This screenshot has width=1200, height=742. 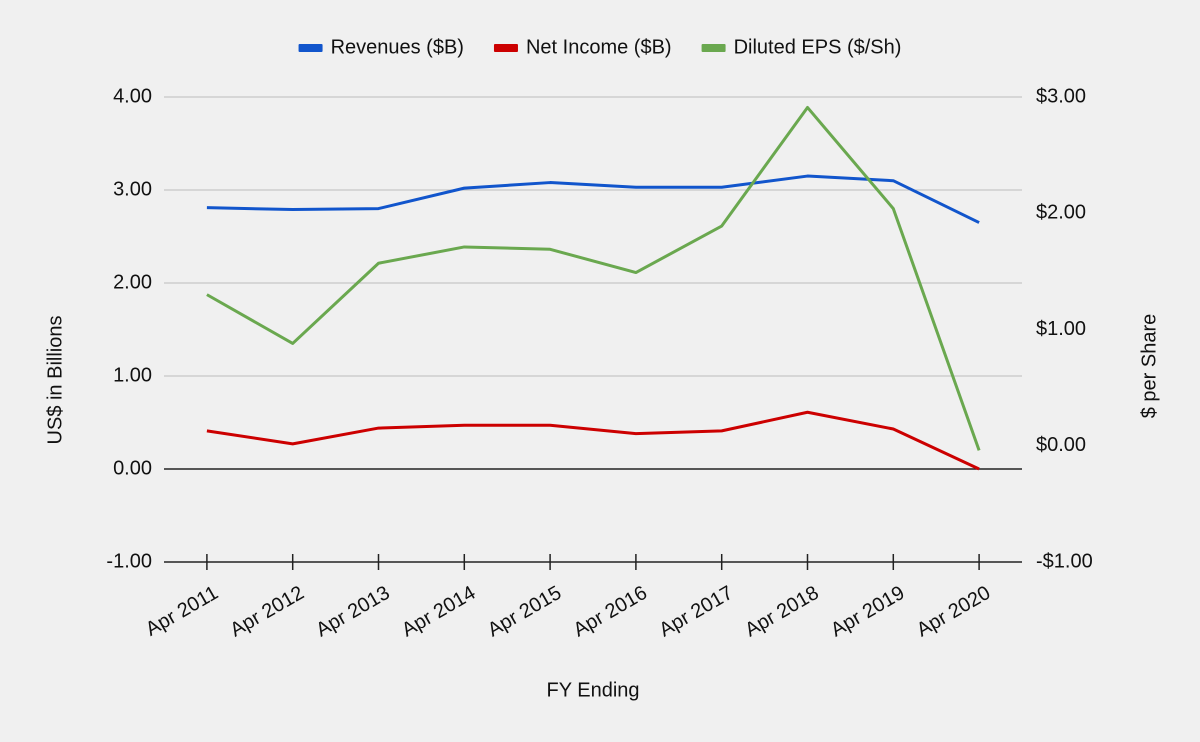 I want to click on y2-tick-label: $1.00, so click(x=1061, y=329).